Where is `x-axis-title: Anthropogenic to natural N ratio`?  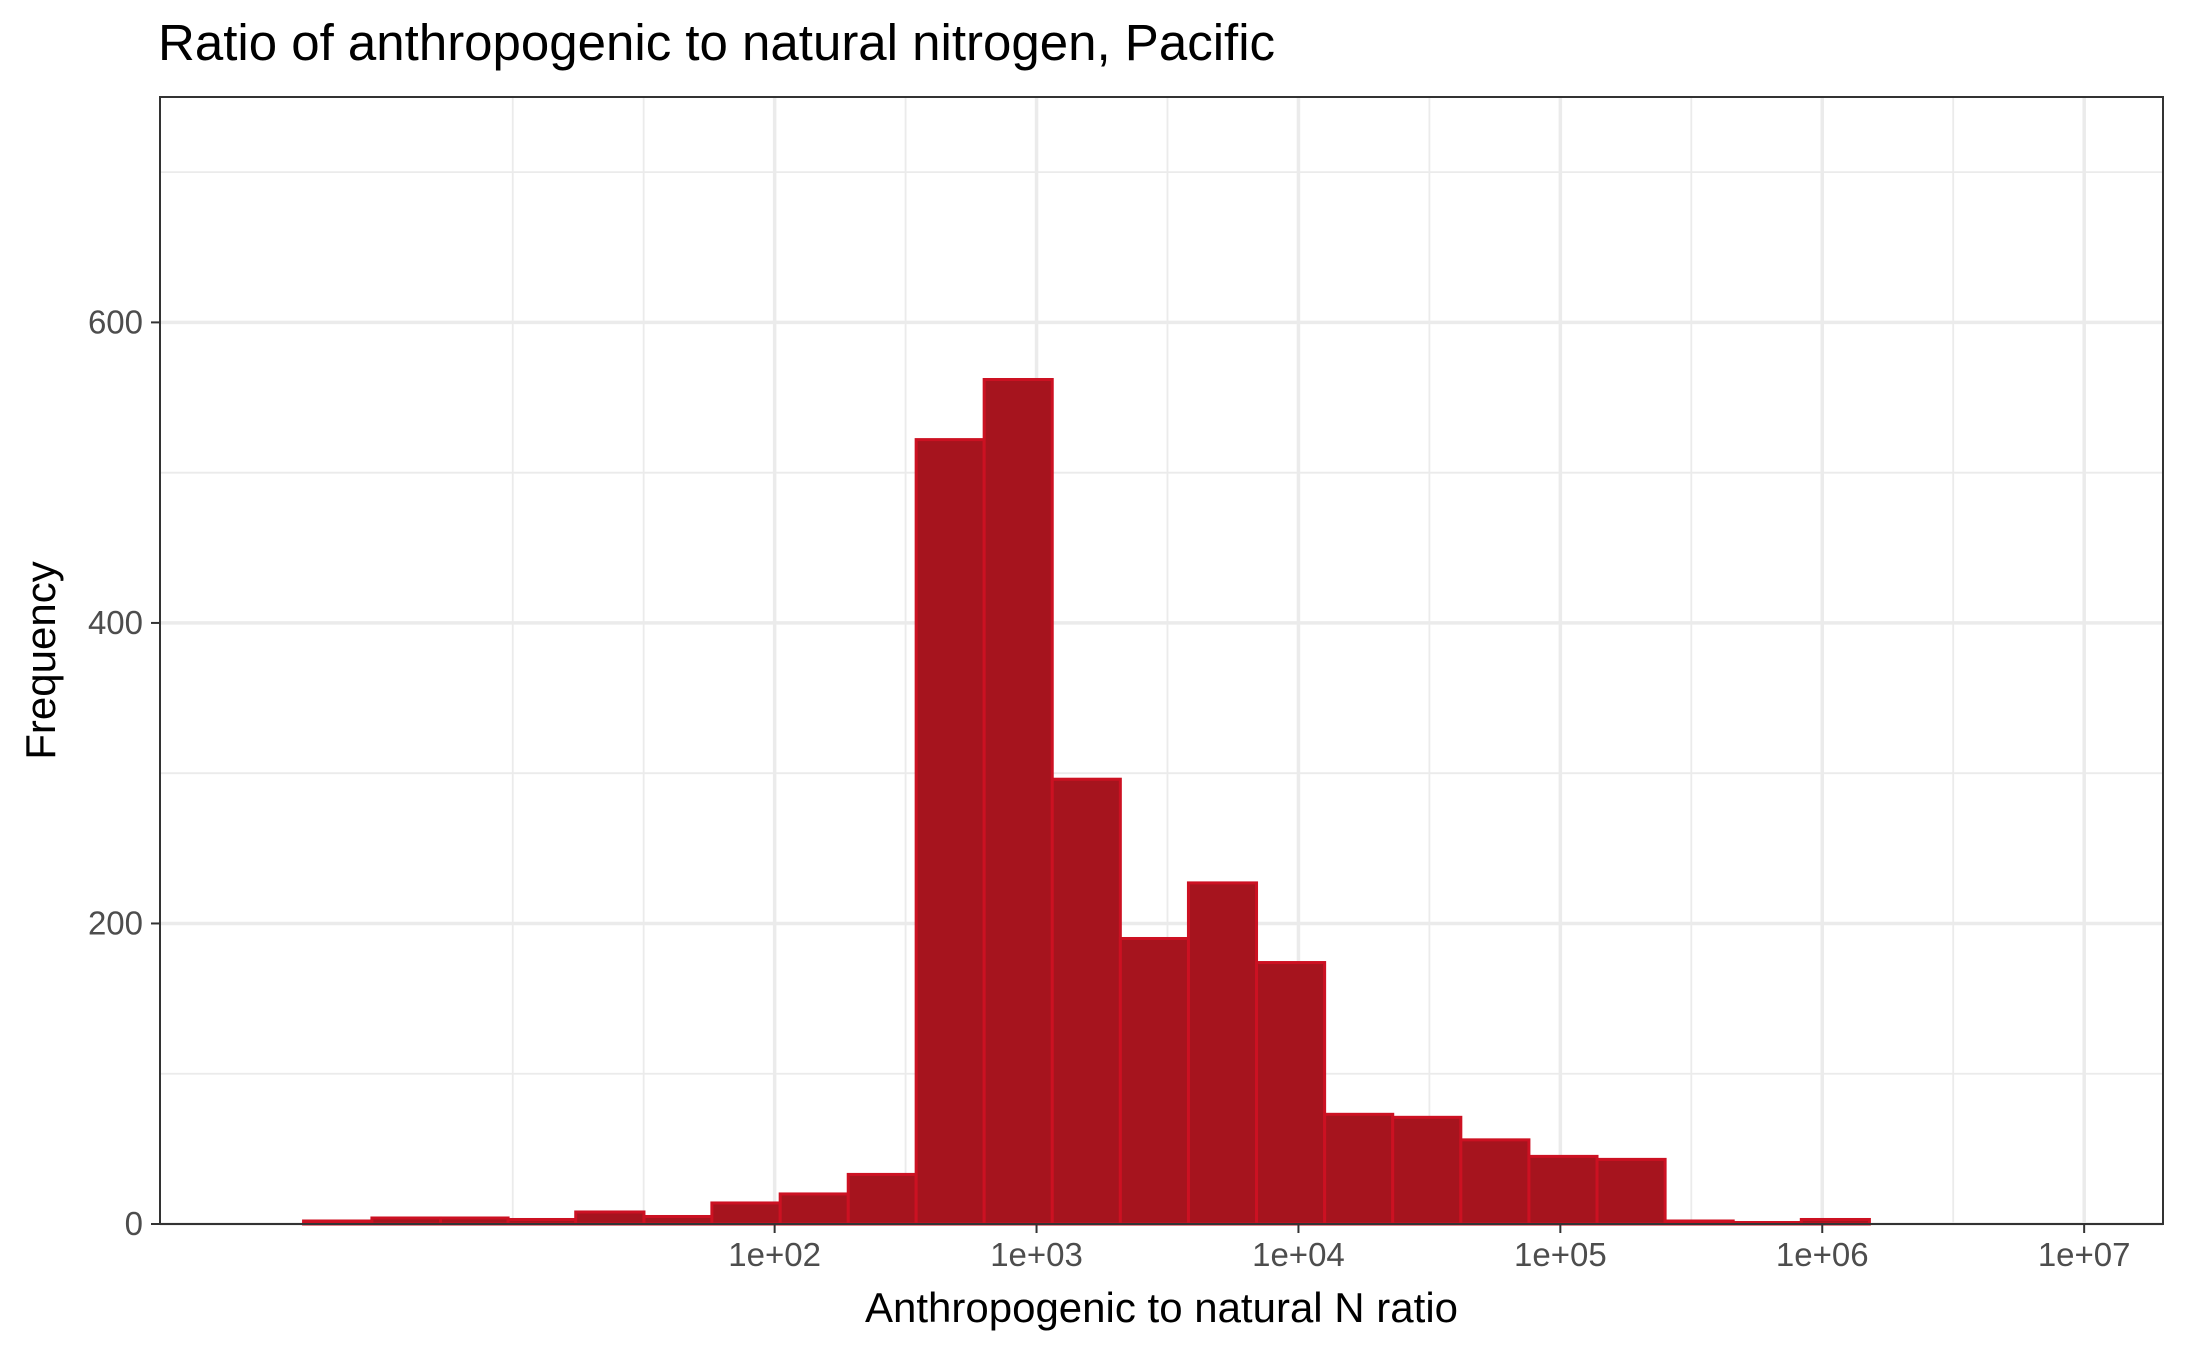
x-axis-title: Anthropogenic to natural N ratio is located at coordinates (1161, 1307).